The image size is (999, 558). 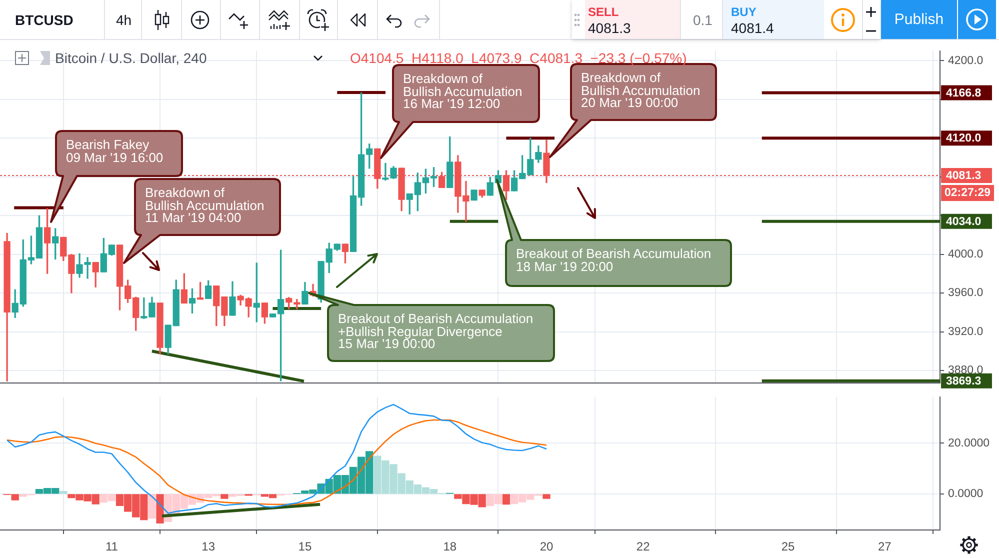 What do you see at coordinates (964, 222) in the screenshot?
I see `data-label: 4034.0` at bounding box center [964, 222].